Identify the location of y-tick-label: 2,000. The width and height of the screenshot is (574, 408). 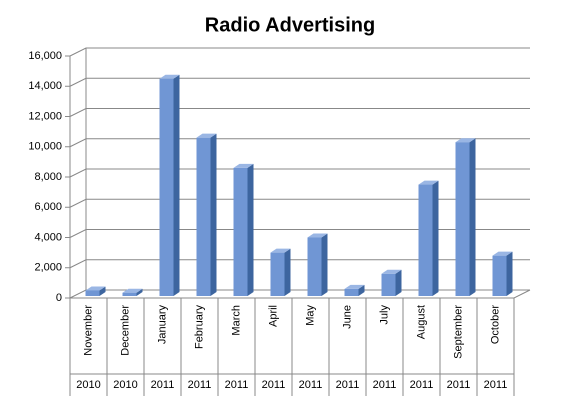
(48, 268).